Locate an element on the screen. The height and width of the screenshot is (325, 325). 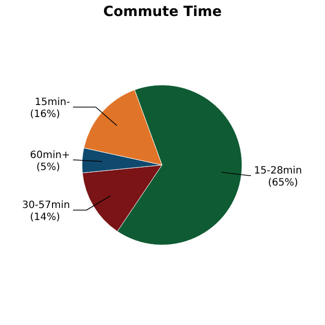
data-label: (16%) is located at coordinates (45, 114).